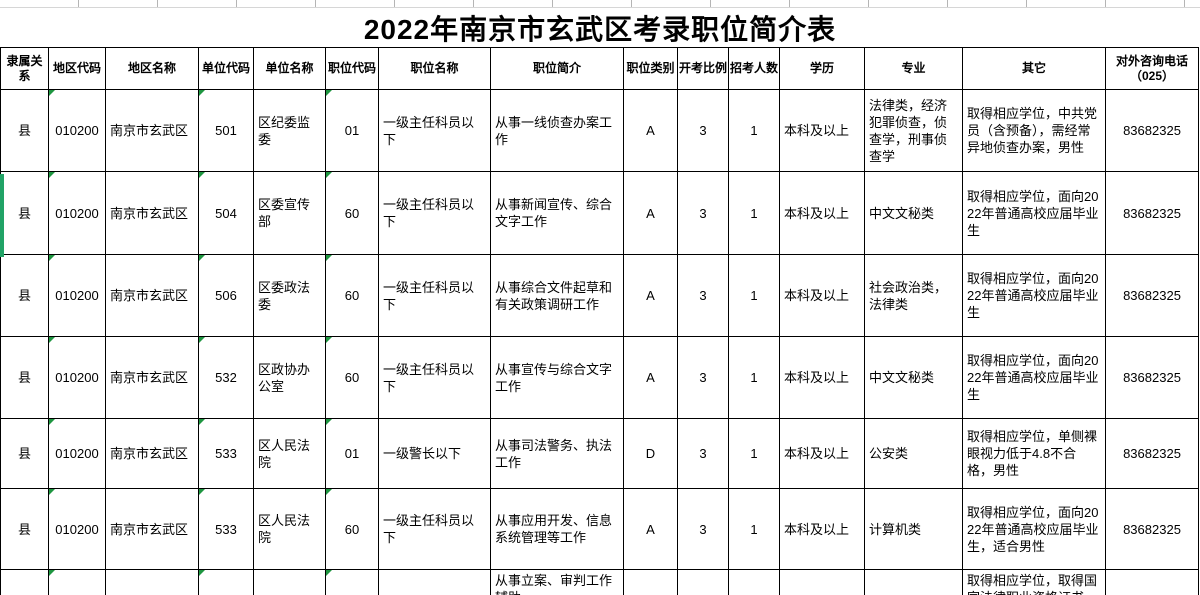 The image size is (1200, 595). I want to click on table-cell: 60, so click(352, 213).